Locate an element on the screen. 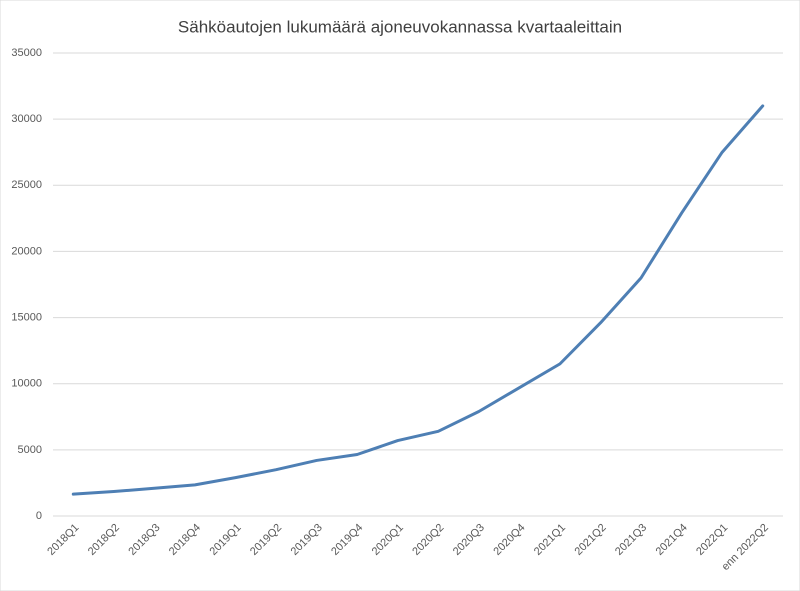 This screenshot has height=591, width=800. y-tick-label: 10000 is located at coordinates (26, 384).